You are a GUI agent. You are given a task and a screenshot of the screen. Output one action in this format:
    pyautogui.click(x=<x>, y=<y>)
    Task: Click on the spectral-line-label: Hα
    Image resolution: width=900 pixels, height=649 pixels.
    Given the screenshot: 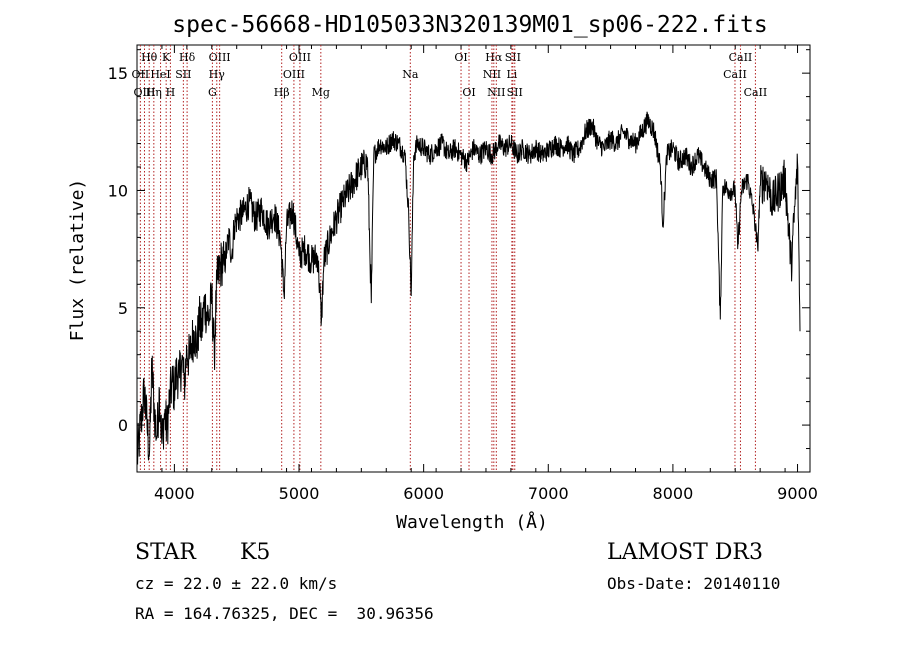 What is the action you would take?
    pyautogui.click(x=494, y=57)
    